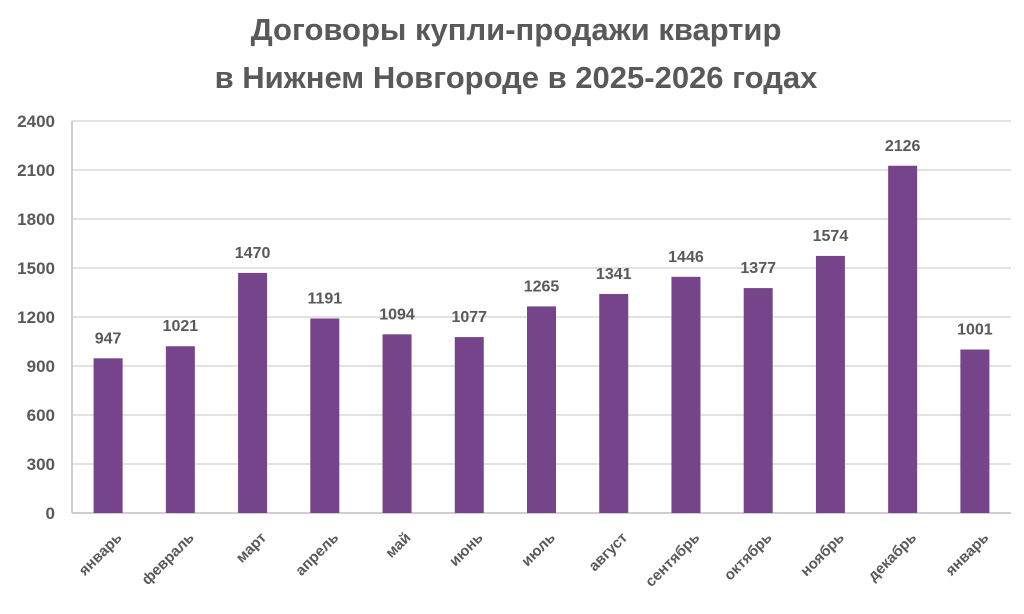 The width and height of the screenshot is (1024, 614). Describe the element at coordinates (892, 556) in the screenshot. I see `x-tick-label: декабрь` at that location.